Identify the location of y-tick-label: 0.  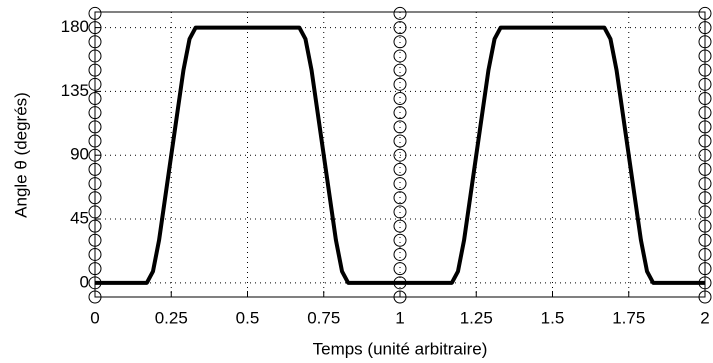
(84, 281).